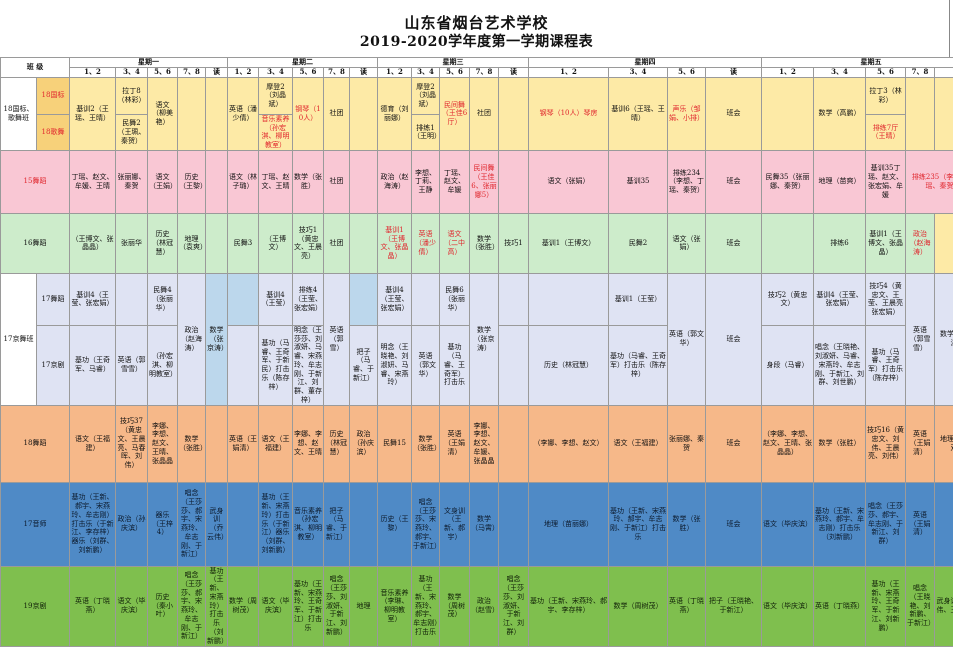  What do you see at coordinates (944, 443) in the screenshot?
I see `lesson-cell: 地理（薛丽双）` at bounding box center [944, 443].